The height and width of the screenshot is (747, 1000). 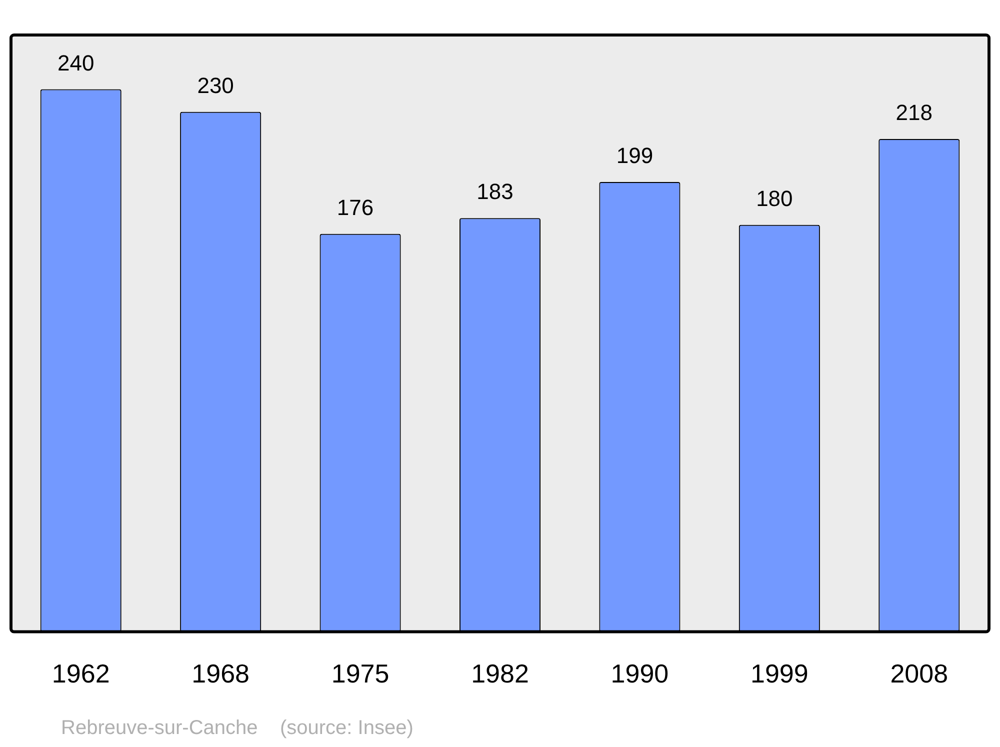 I want to click on data-label: 230, so click(x=215, y=85).